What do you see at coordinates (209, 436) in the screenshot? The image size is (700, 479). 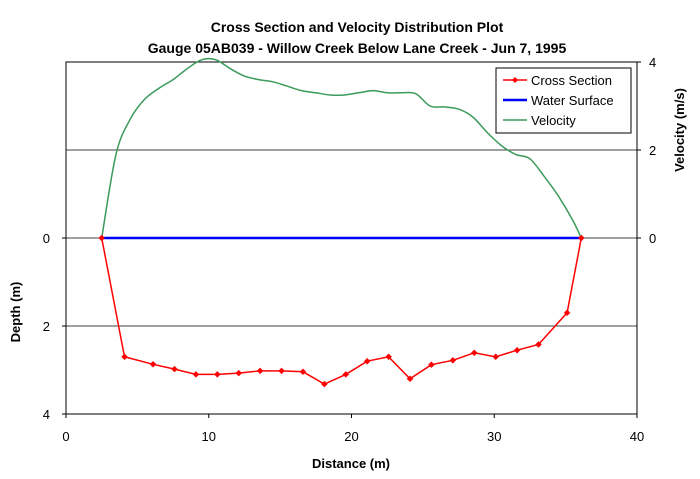 I see `x-tick-label: 10` at bounding box center [209, 436].